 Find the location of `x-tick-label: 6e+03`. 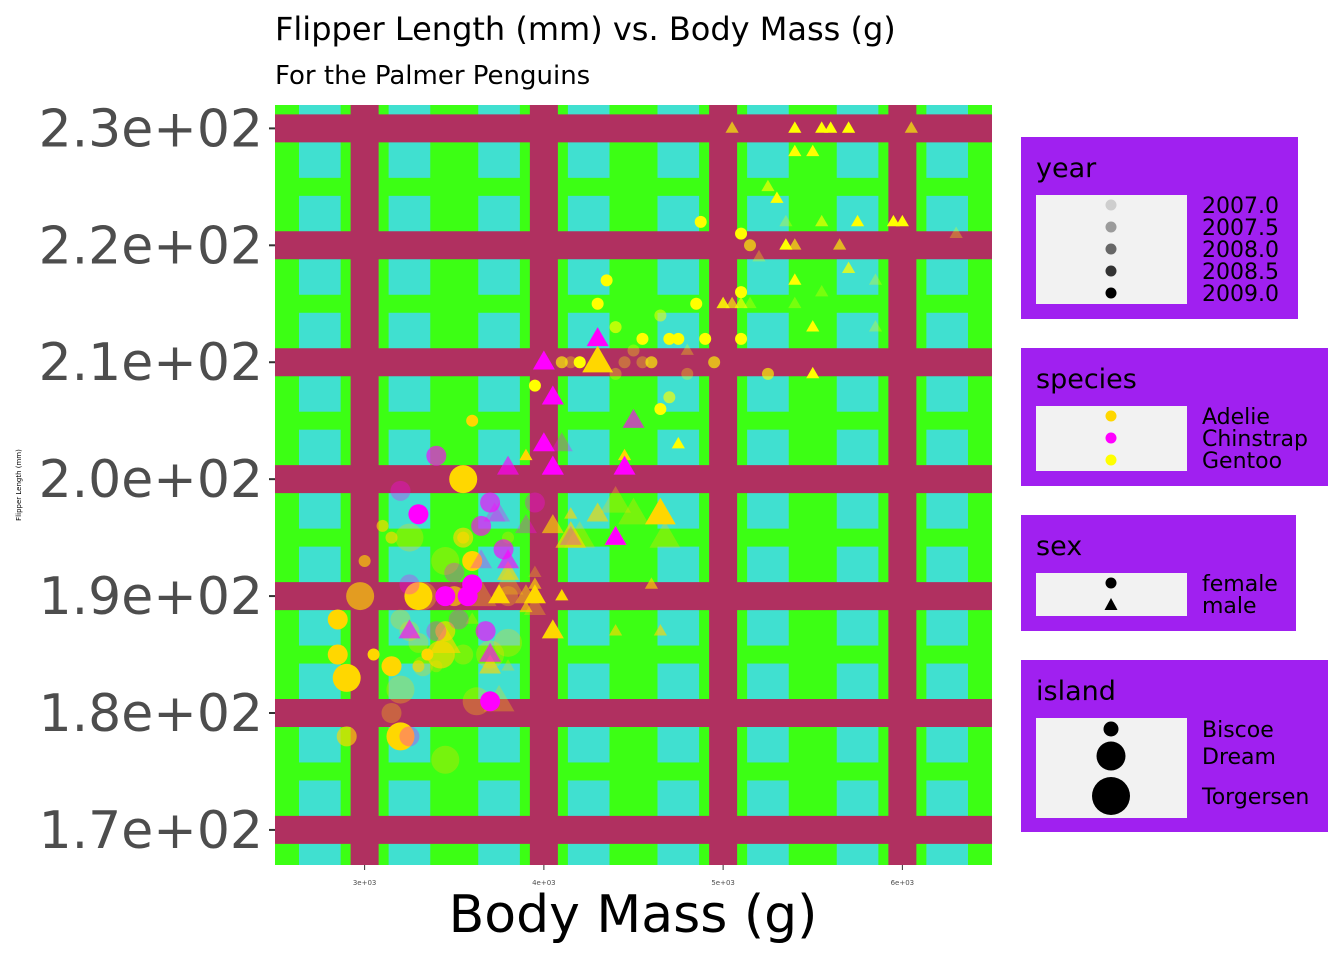

x-tick-label: 6e+03 is located at coordinates (903, 883).